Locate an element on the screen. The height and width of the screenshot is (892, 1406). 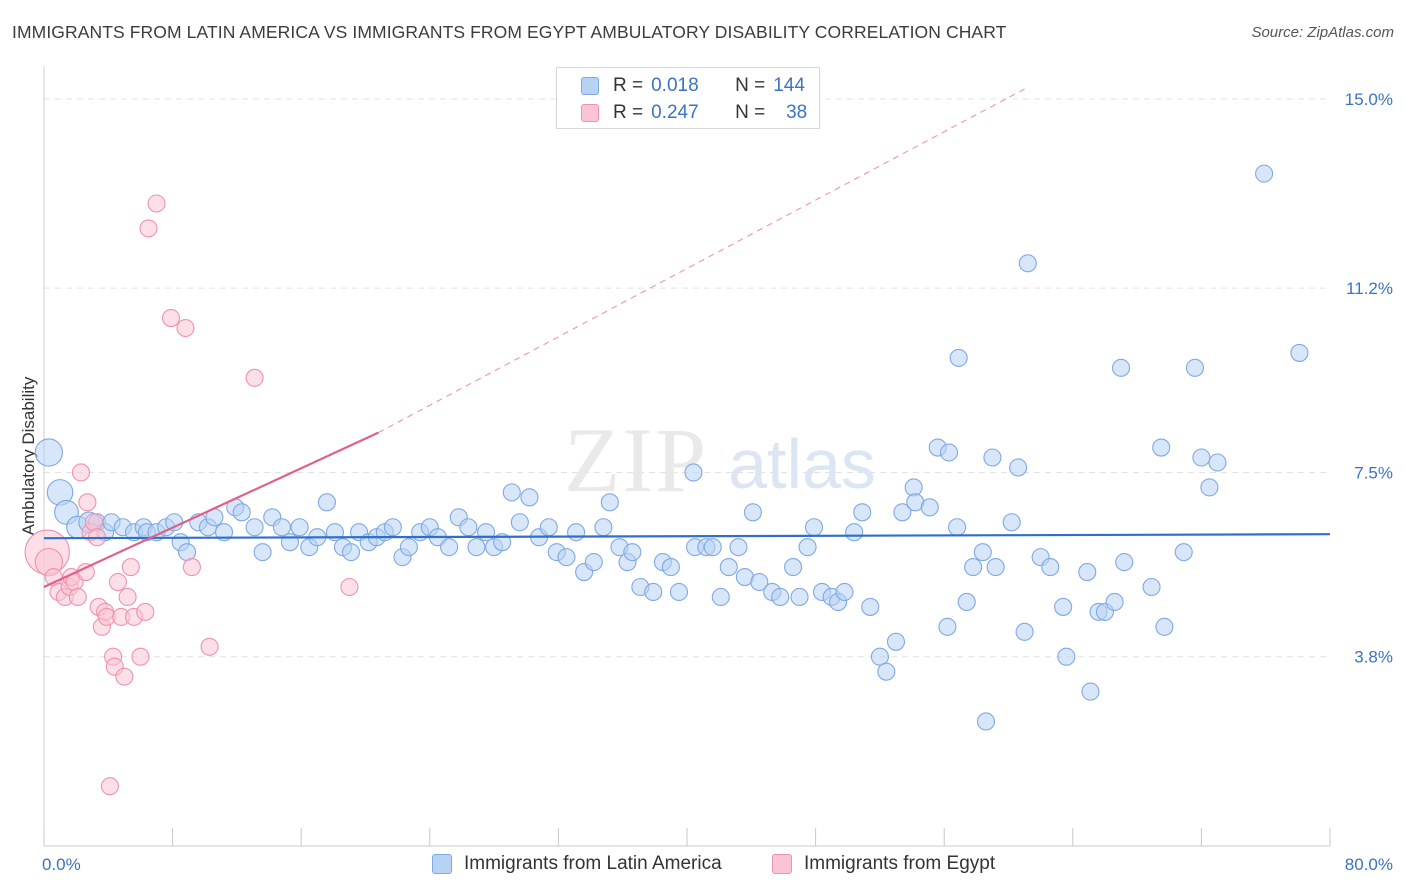
y-axis-label-group: Ambulatory Disability is located at coordinates (28, 455).